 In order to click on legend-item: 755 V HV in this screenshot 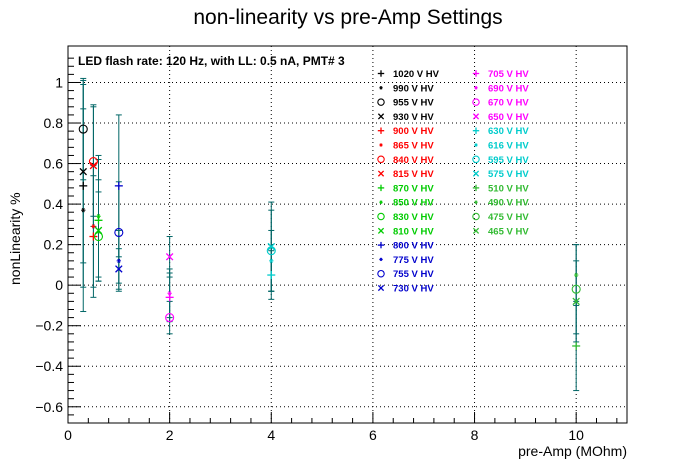, I will do `click(405, 274)`.